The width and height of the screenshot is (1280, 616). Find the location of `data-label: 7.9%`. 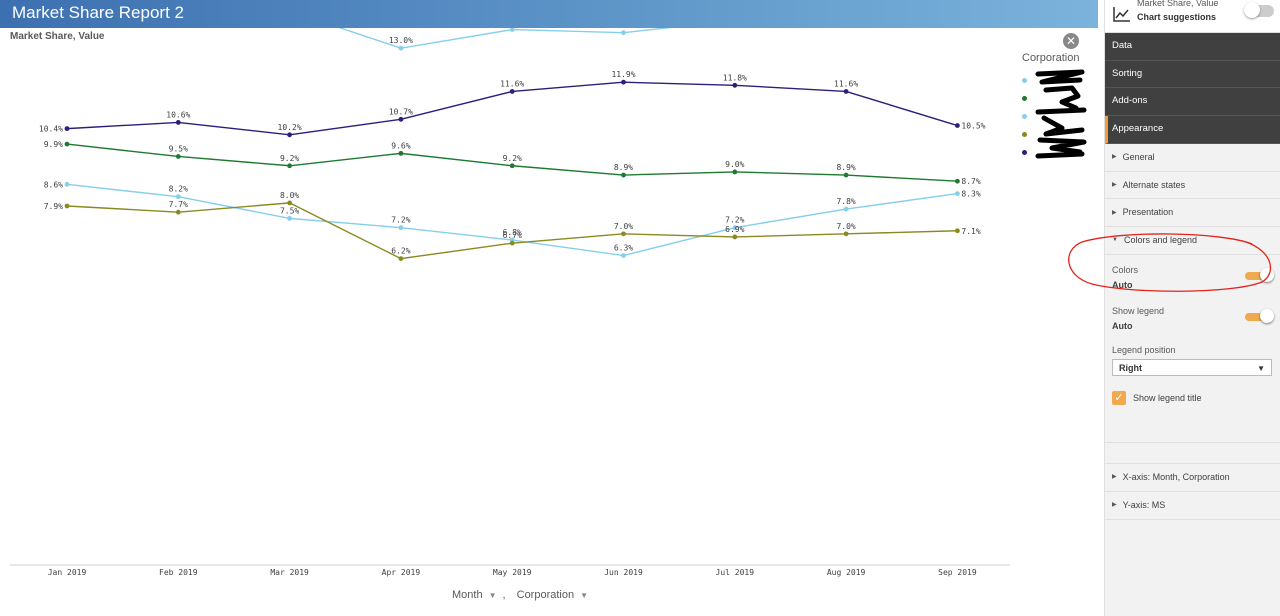

data-label: 7.9% is located at coordinates (53, 206).